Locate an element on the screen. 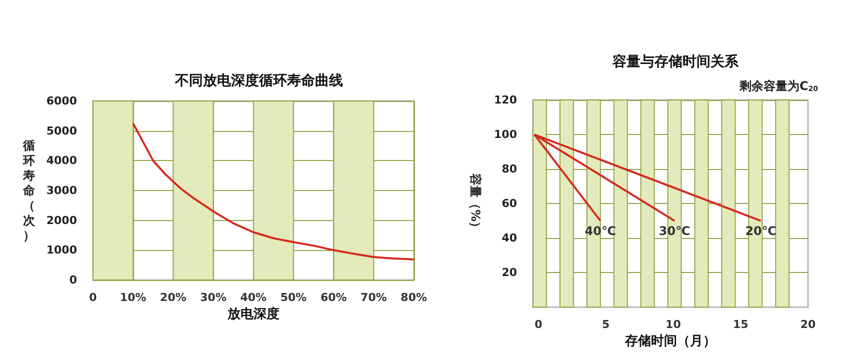 The height and width of the screenshot is (353, 853). chart-title: 不同放电深度循环寿命曲线 is located at coordinates (258, 80).